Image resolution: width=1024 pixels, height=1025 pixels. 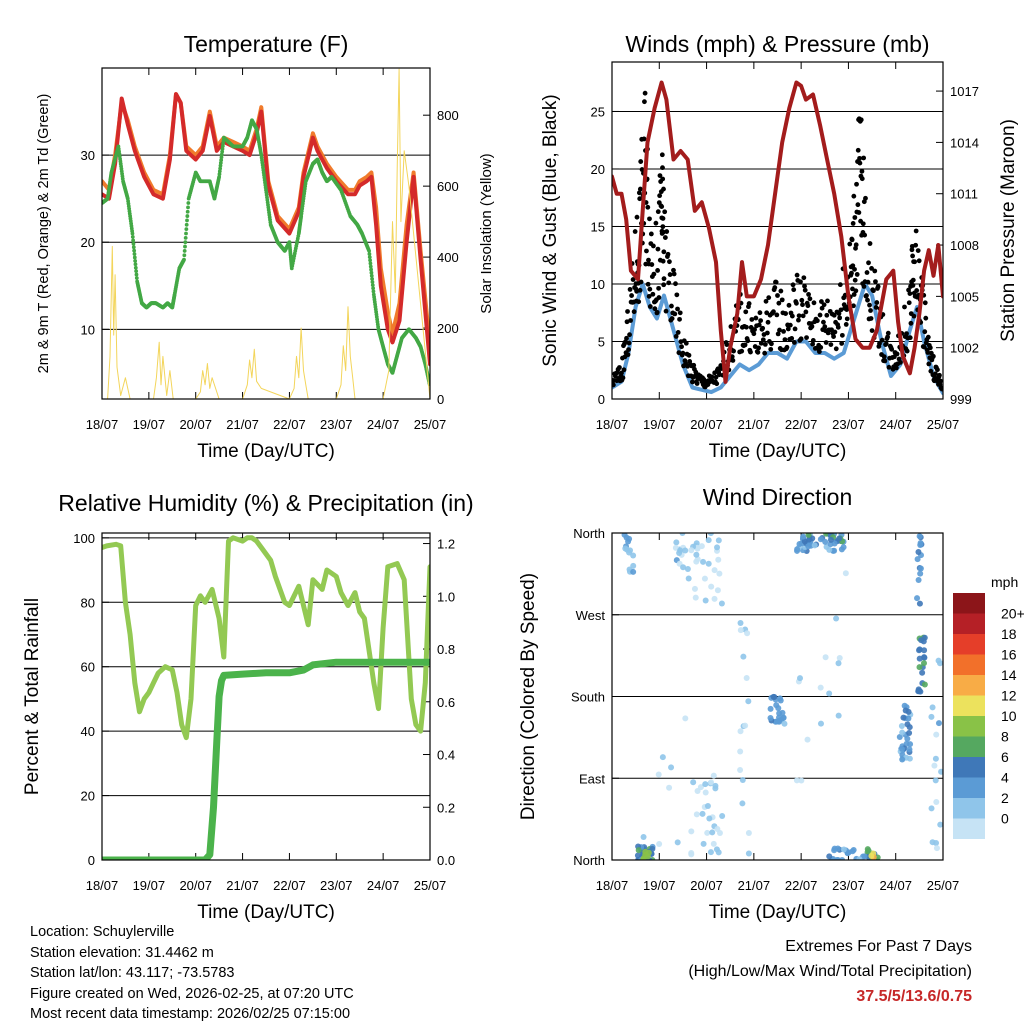 What do you see at coordinates (88, 796) in the screenshot?
I see `y-tick-label: 20` at bounding box center [88, 796].